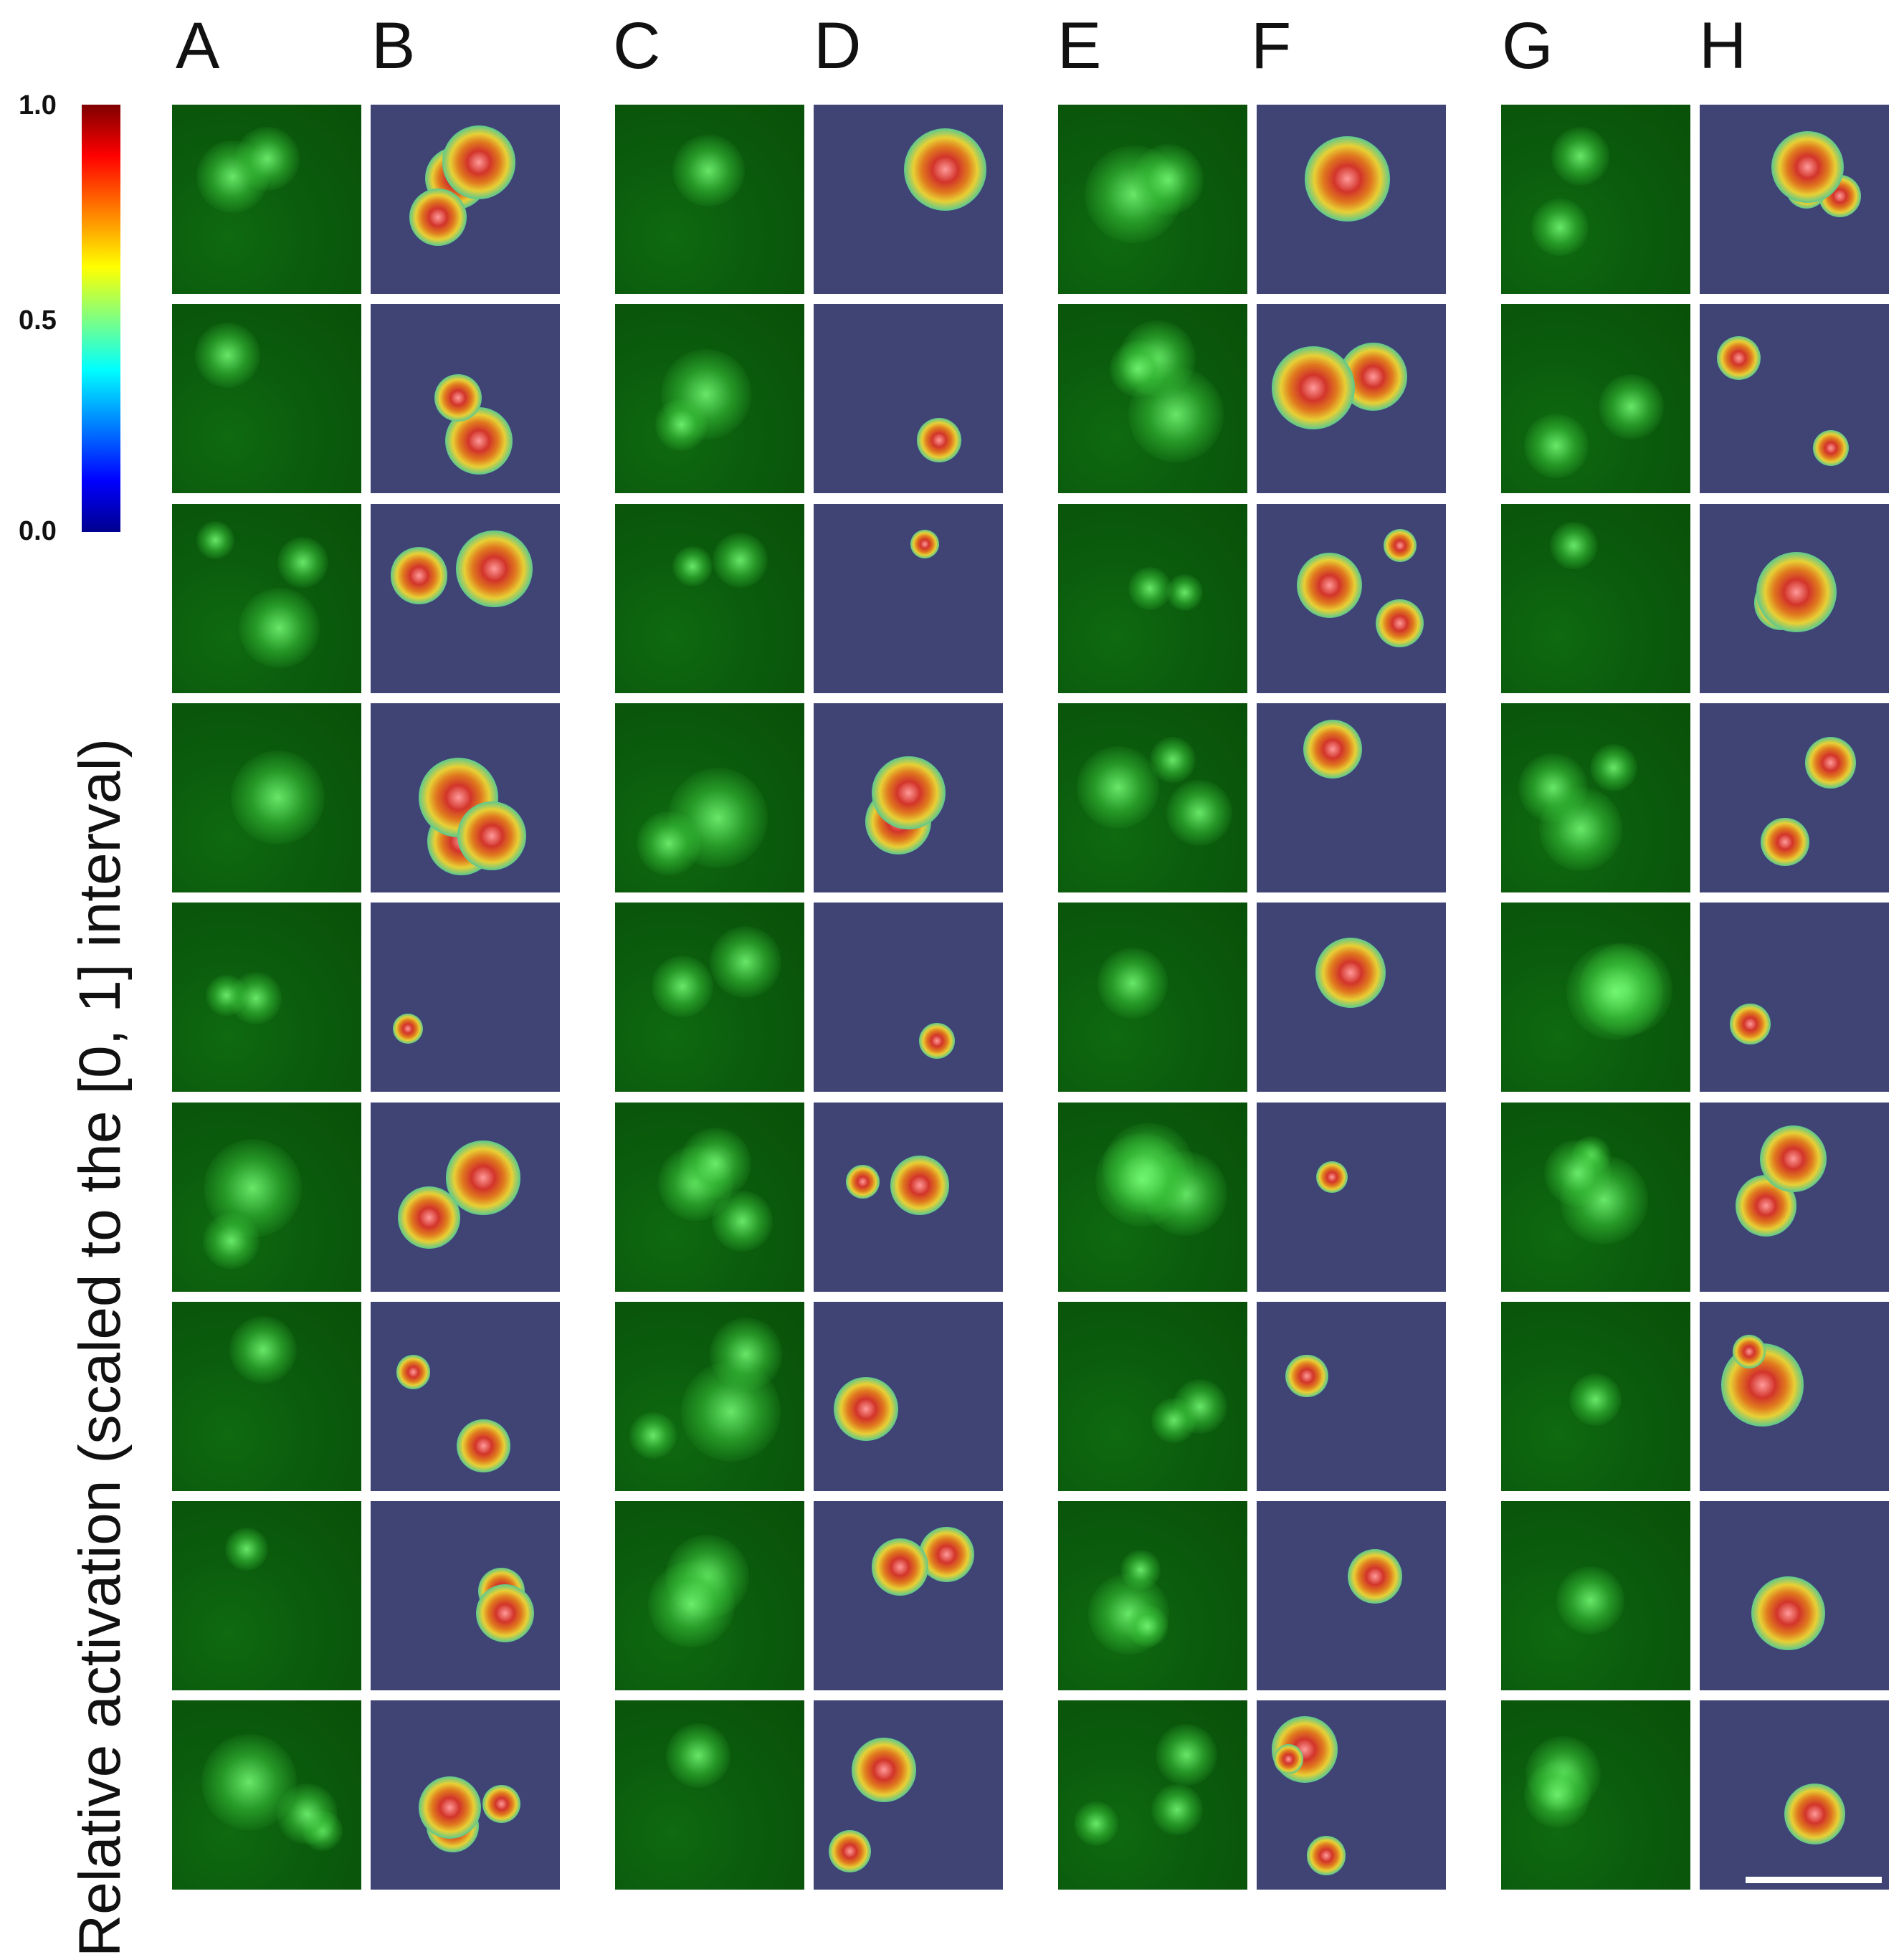 The height and width of the screenshot is (1957, 1904). What do you see at coordinates (393, 45) in the screenshot?
I see `column-label-b: B` at bounding box center [393, 45].